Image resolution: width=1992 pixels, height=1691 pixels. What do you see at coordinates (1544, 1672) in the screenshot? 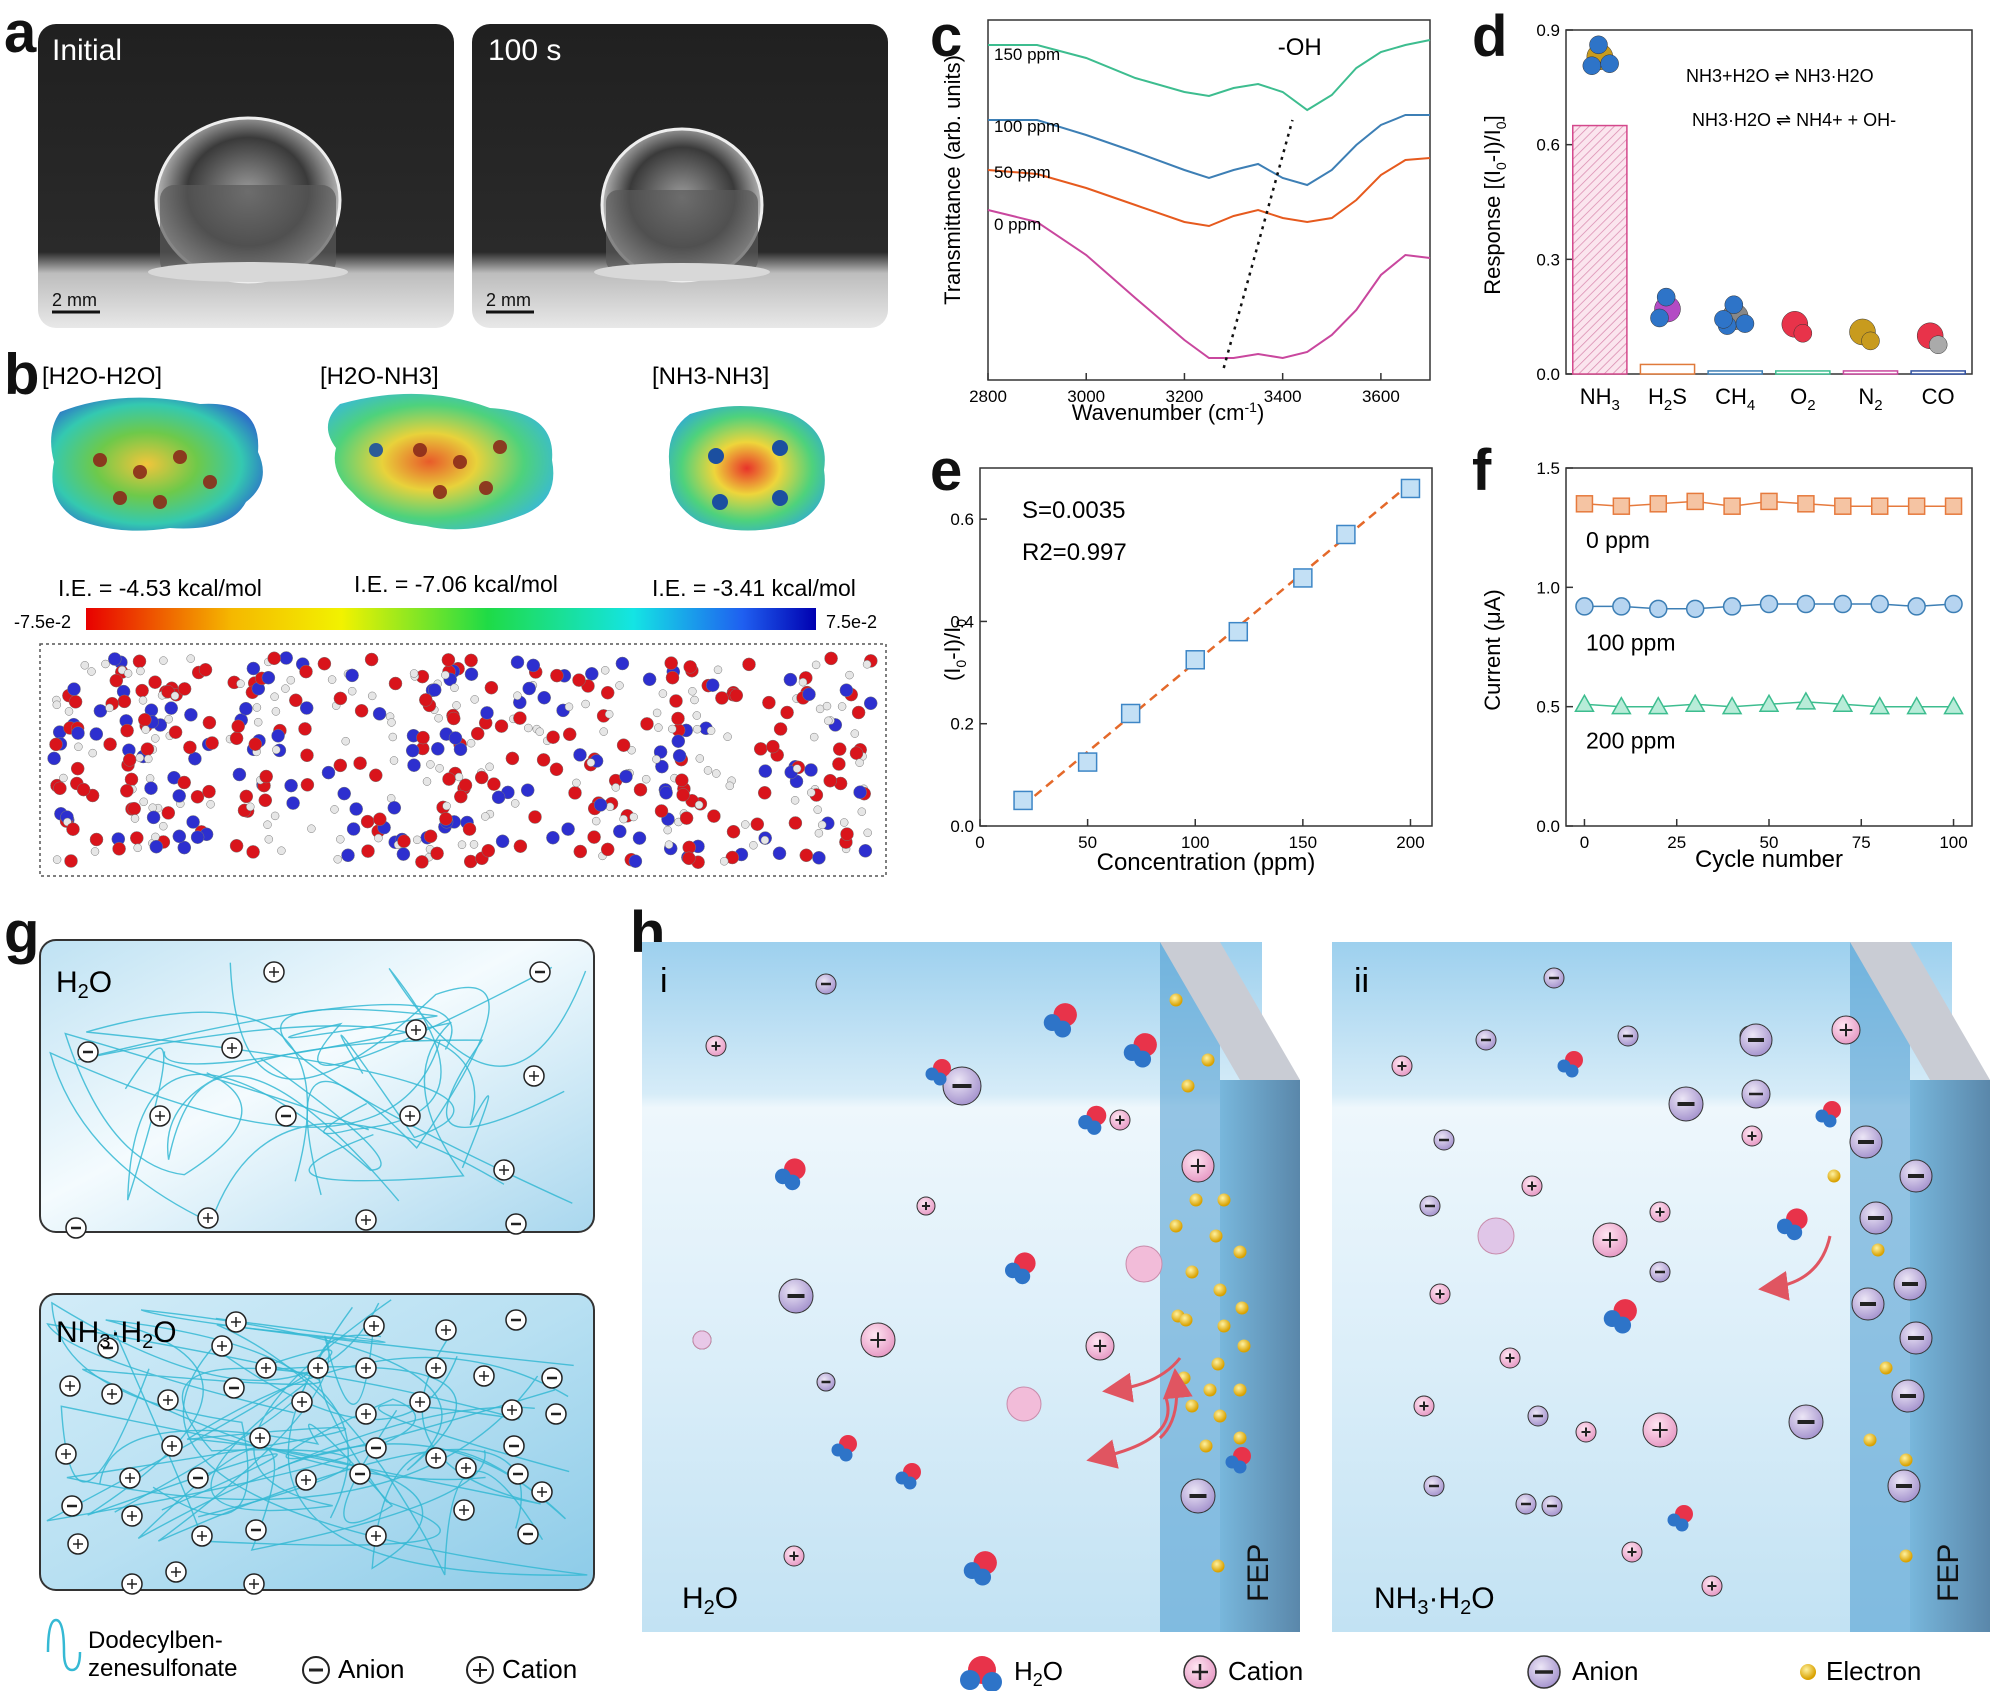
I see `legend-h-anion-icon` at bounding box center [1544, 1672].